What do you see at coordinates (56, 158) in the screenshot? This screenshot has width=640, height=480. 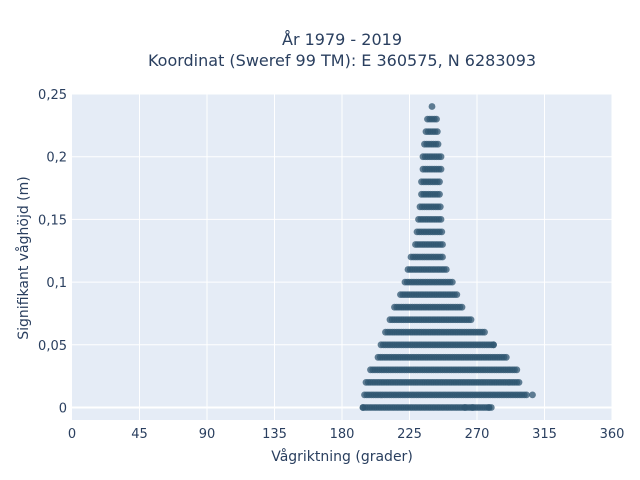 I see `y-tick-label: 0,2` at bounding box center [56, 158].